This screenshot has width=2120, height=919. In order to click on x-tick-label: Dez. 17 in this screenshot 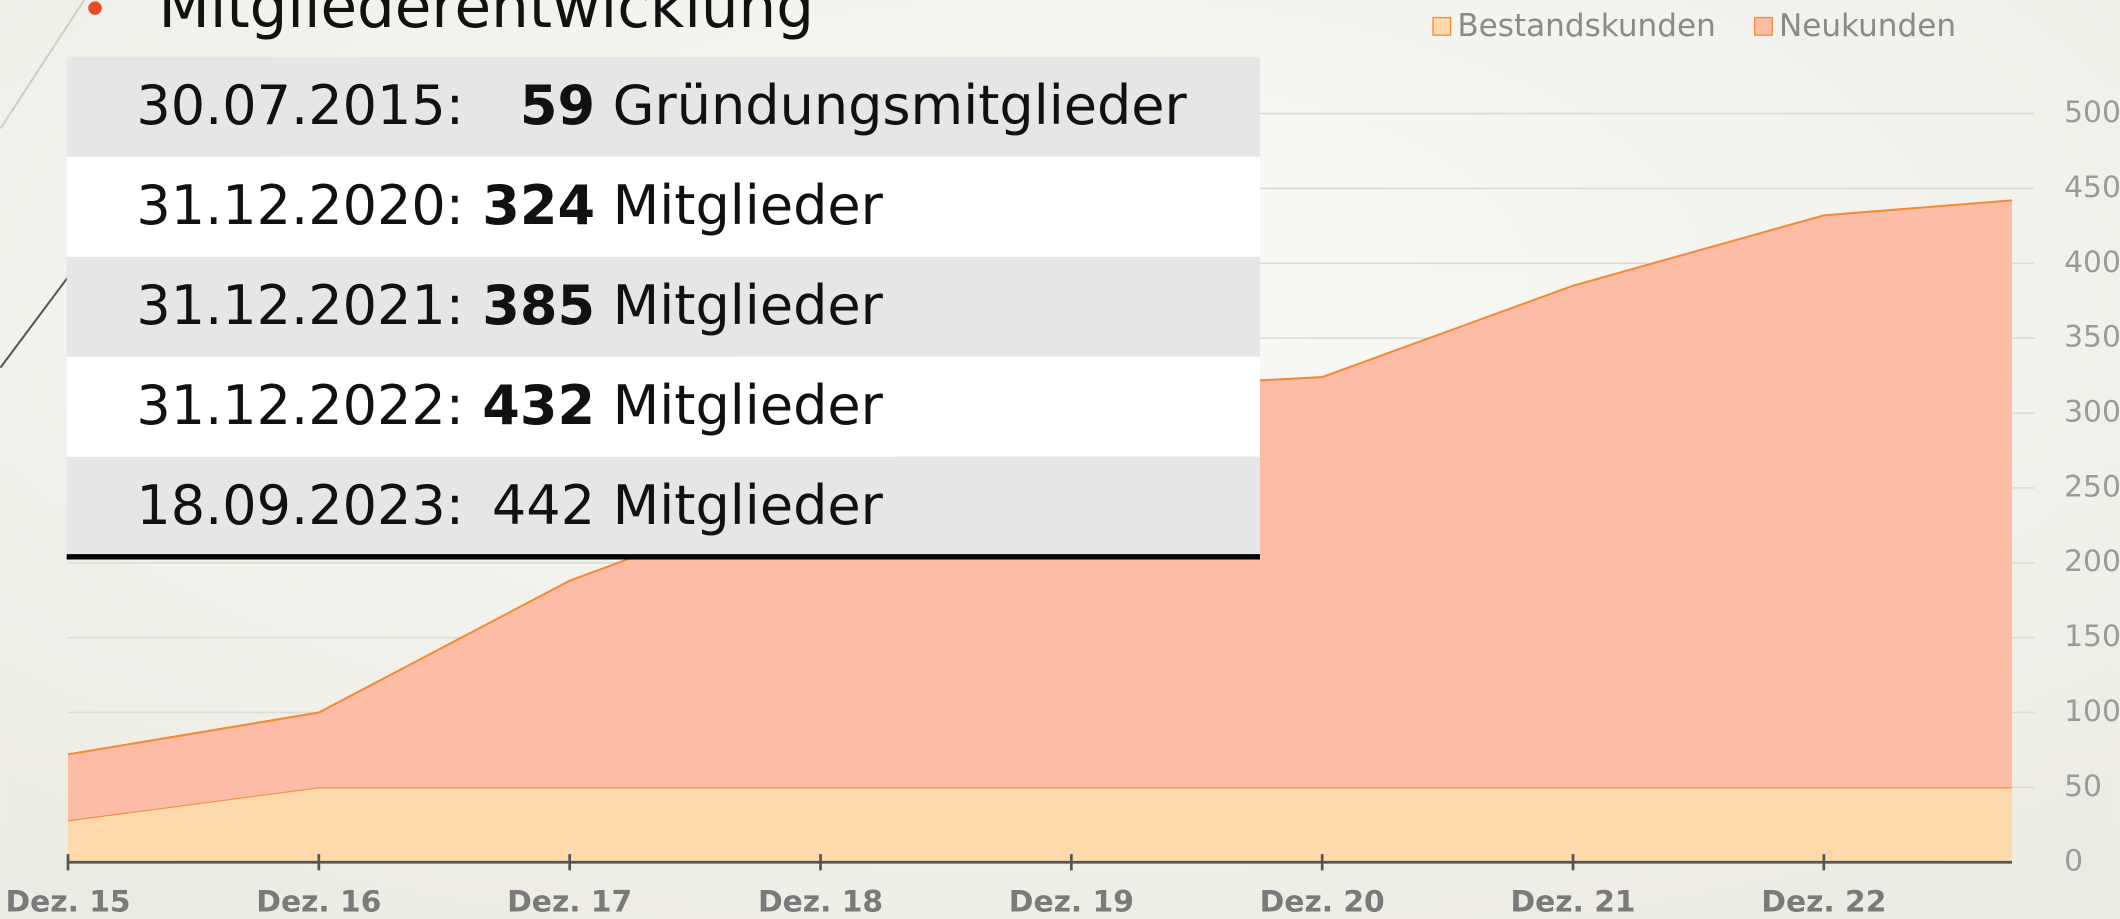, I will do `click(569, 901)`.